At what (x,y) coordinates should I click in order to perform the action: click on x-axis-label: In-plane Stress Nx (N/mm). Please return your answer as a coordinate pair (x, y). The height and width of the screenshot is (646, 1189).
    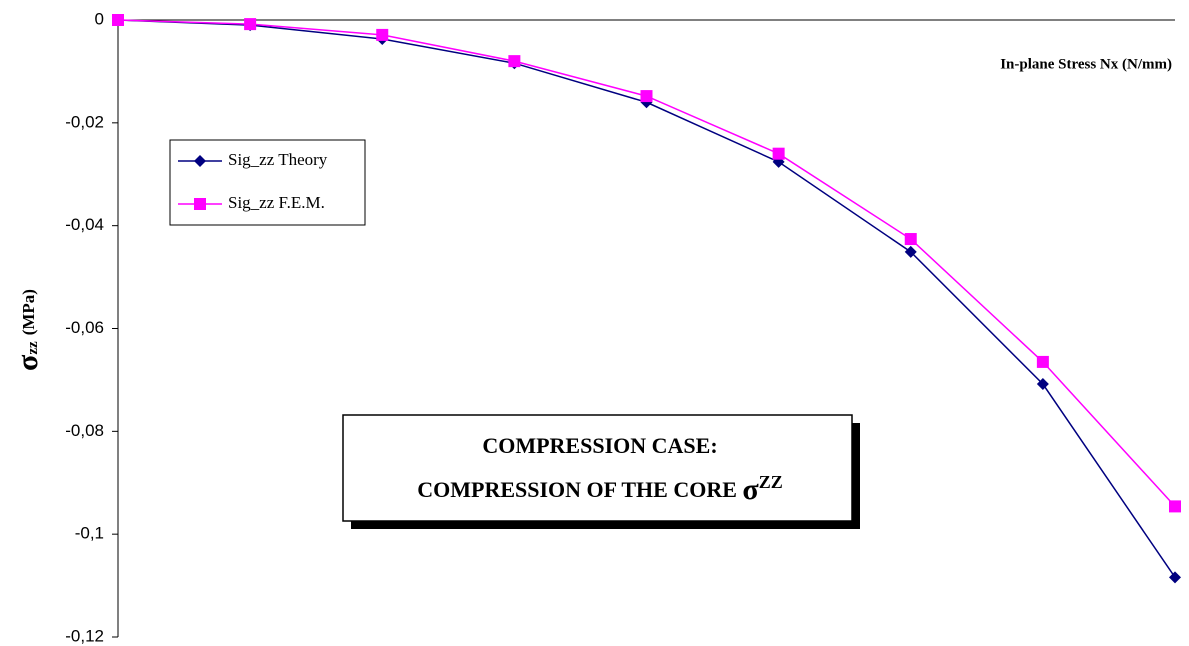
    Looking at the image, I should click on (1086, 64).